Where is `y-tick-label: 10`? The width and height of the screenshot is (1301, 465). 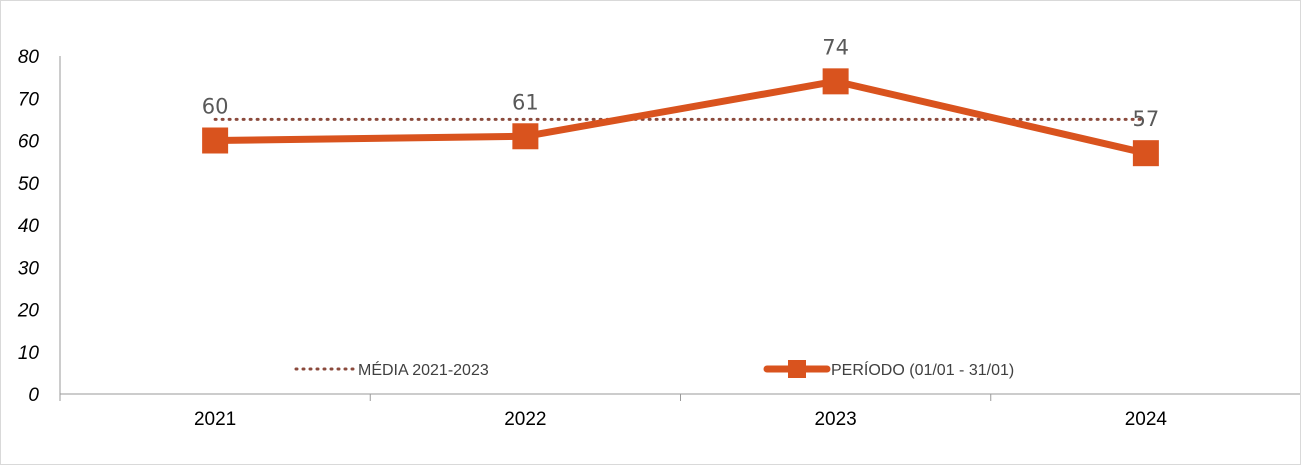
y-tick-label: 10 is located at coordinates (29, 353).